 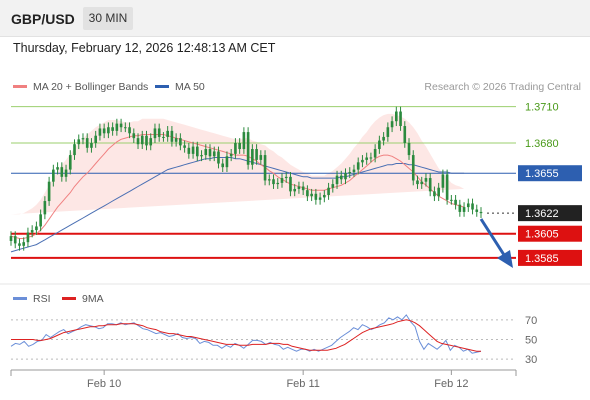 I want to click on ma50-legend-swatch, so click(x=162, y=86).